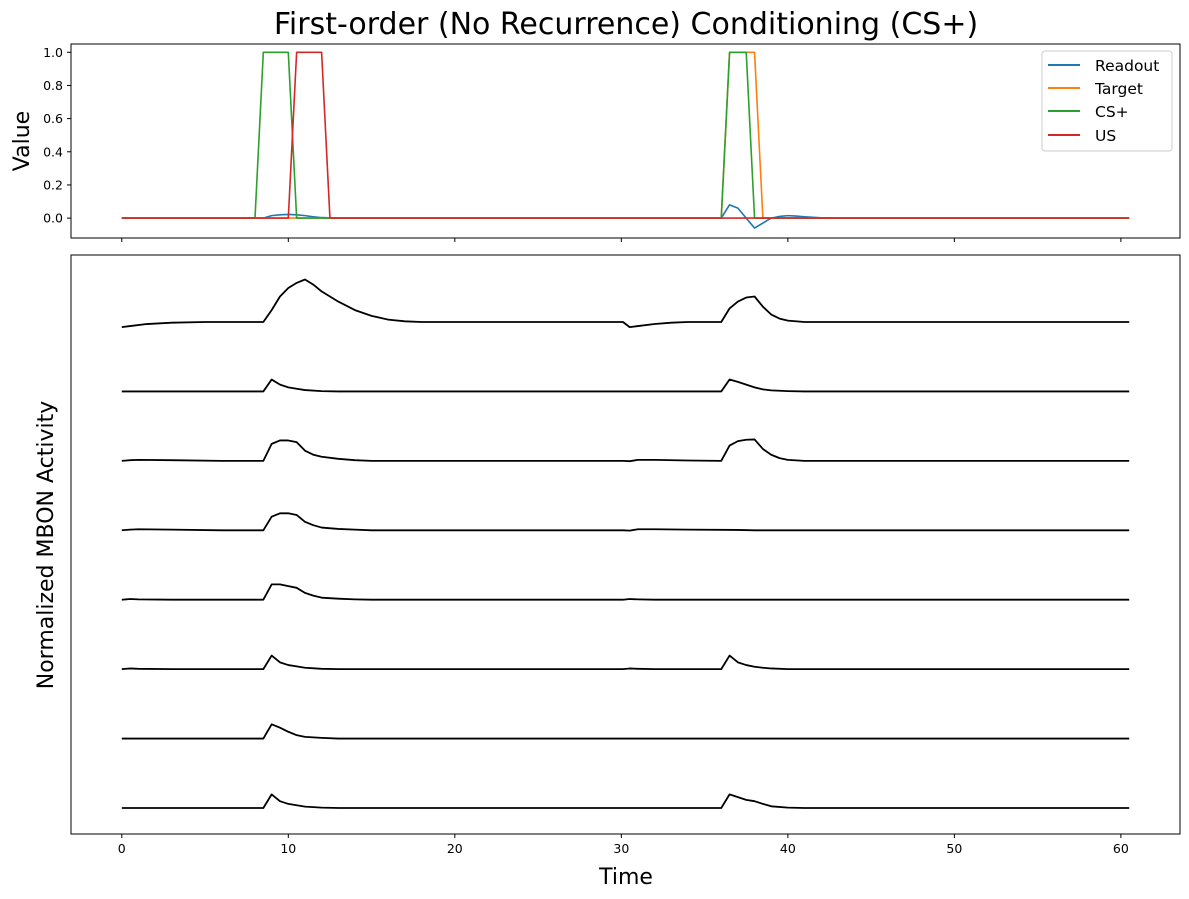  Describe the element at coordinates (53, 85) in the screenshot. I see `top-y-tick-label: 0.8` at that location.